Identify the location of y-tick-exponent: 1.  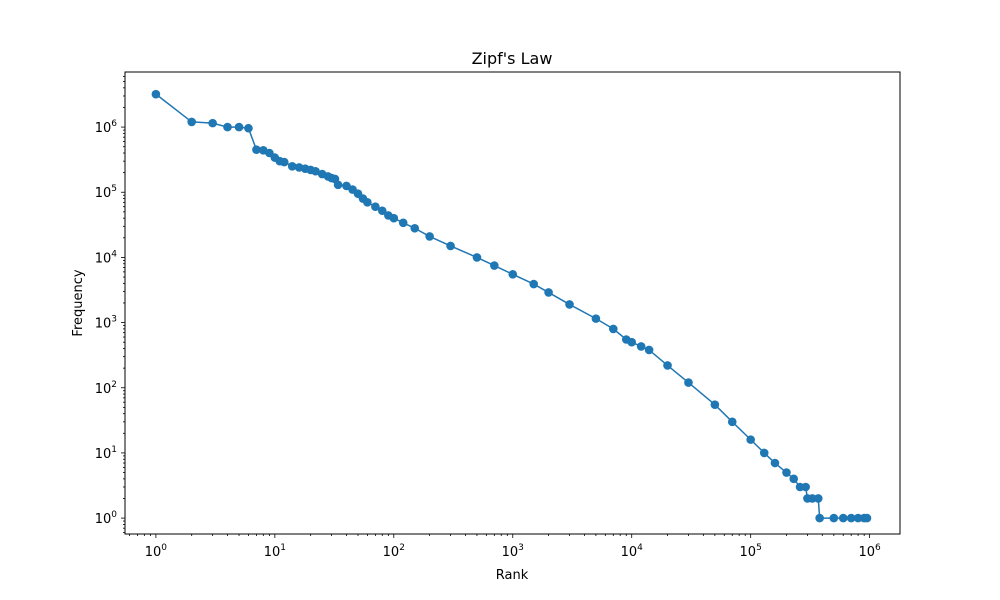
(114, 450).